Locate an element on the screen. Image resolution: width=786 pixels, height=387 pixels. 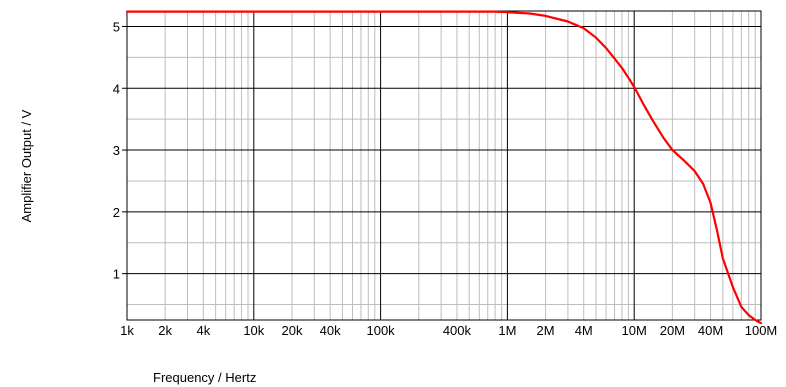
x-tick-label: 10k is located at coordinates (253, 330).